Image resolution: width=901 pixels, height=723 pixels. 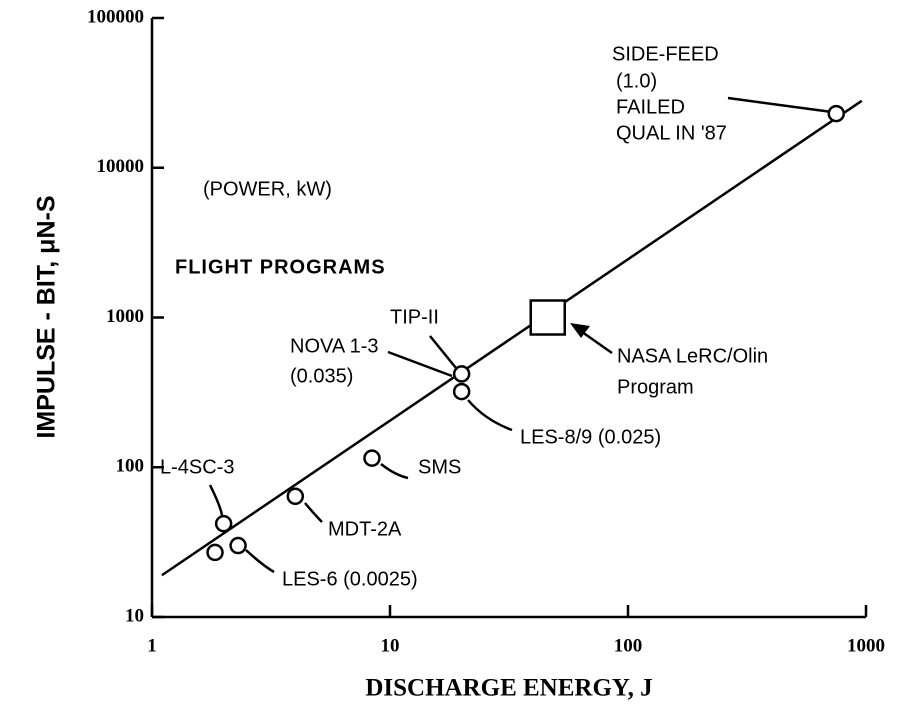 I want to click on annotation: SMS, so click(x=439, y=467).